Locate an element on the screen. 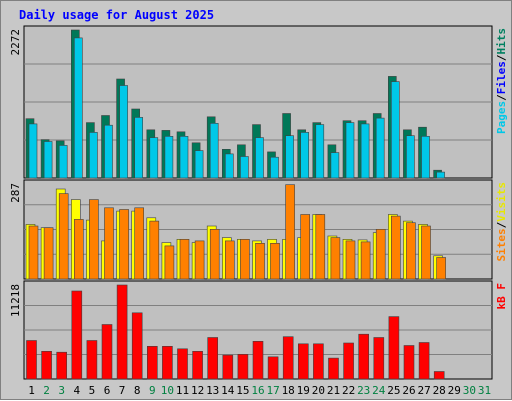 This screenshot has width=512, height=401. legend-entry: Hits is located at coordinates (501, 41).